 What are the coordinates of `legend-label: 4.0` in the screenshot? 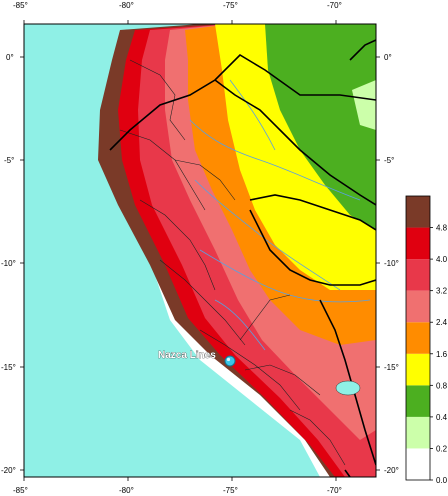 It's located at (442, 259).